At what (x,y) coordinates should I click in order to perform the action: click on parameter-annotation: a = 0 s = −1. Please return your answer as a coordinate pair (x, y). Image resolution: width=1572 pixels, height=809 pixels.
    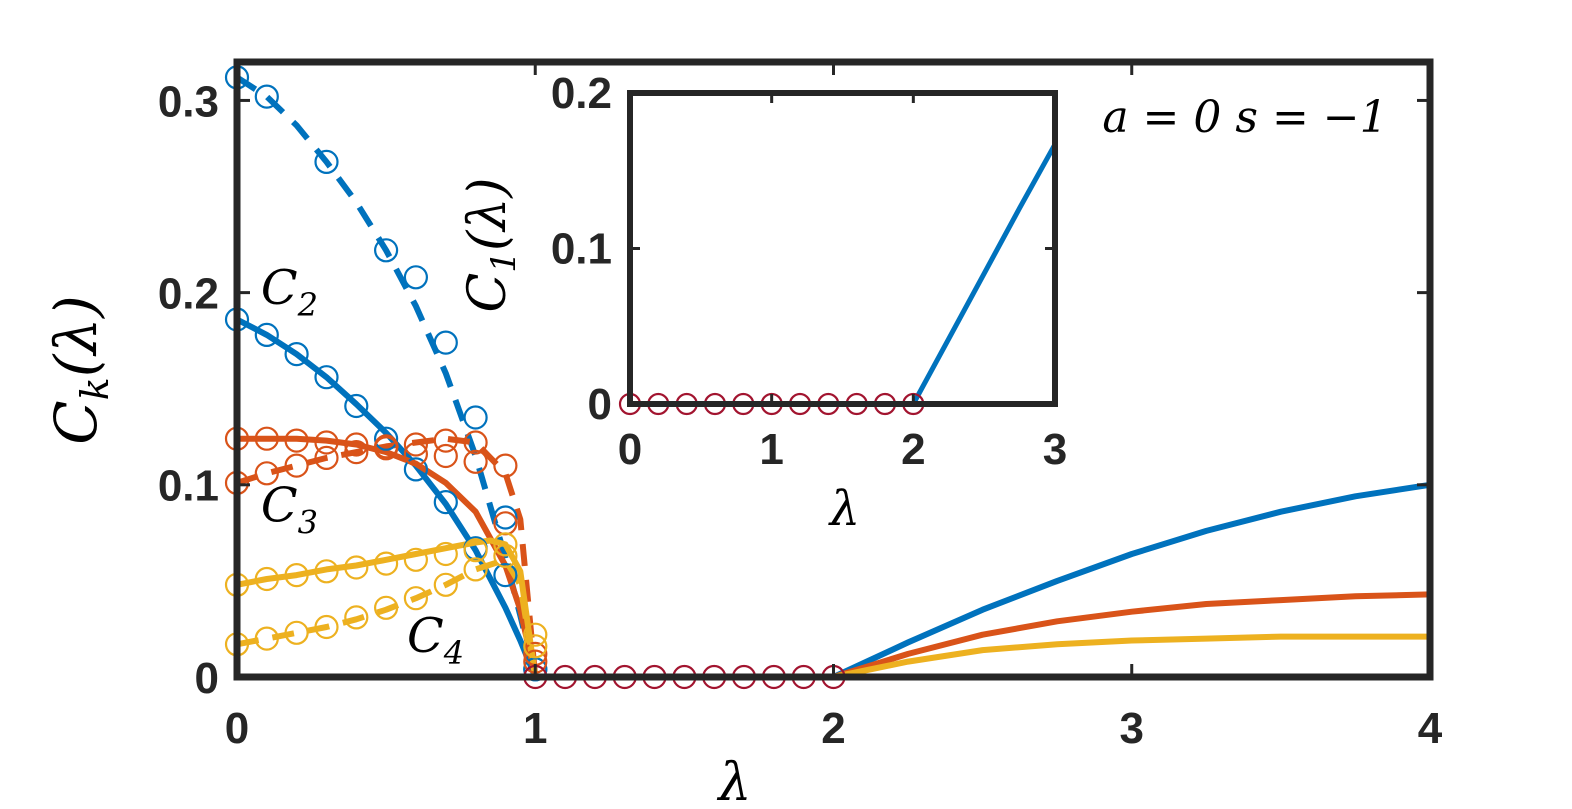
    Looking at the image, I should click on (1244, 117).